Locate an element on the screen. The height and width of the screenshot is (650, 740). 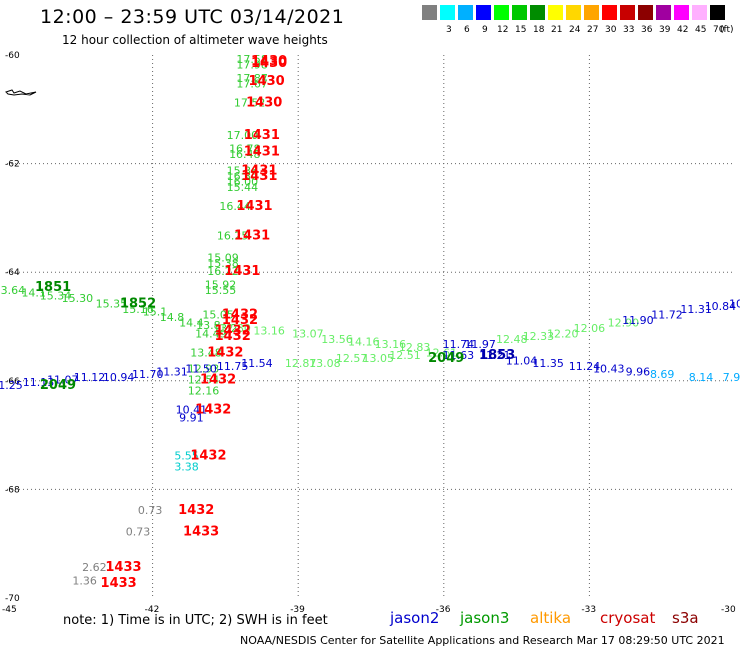
swh-value: 11.54 is located at coordinates (257, 363).